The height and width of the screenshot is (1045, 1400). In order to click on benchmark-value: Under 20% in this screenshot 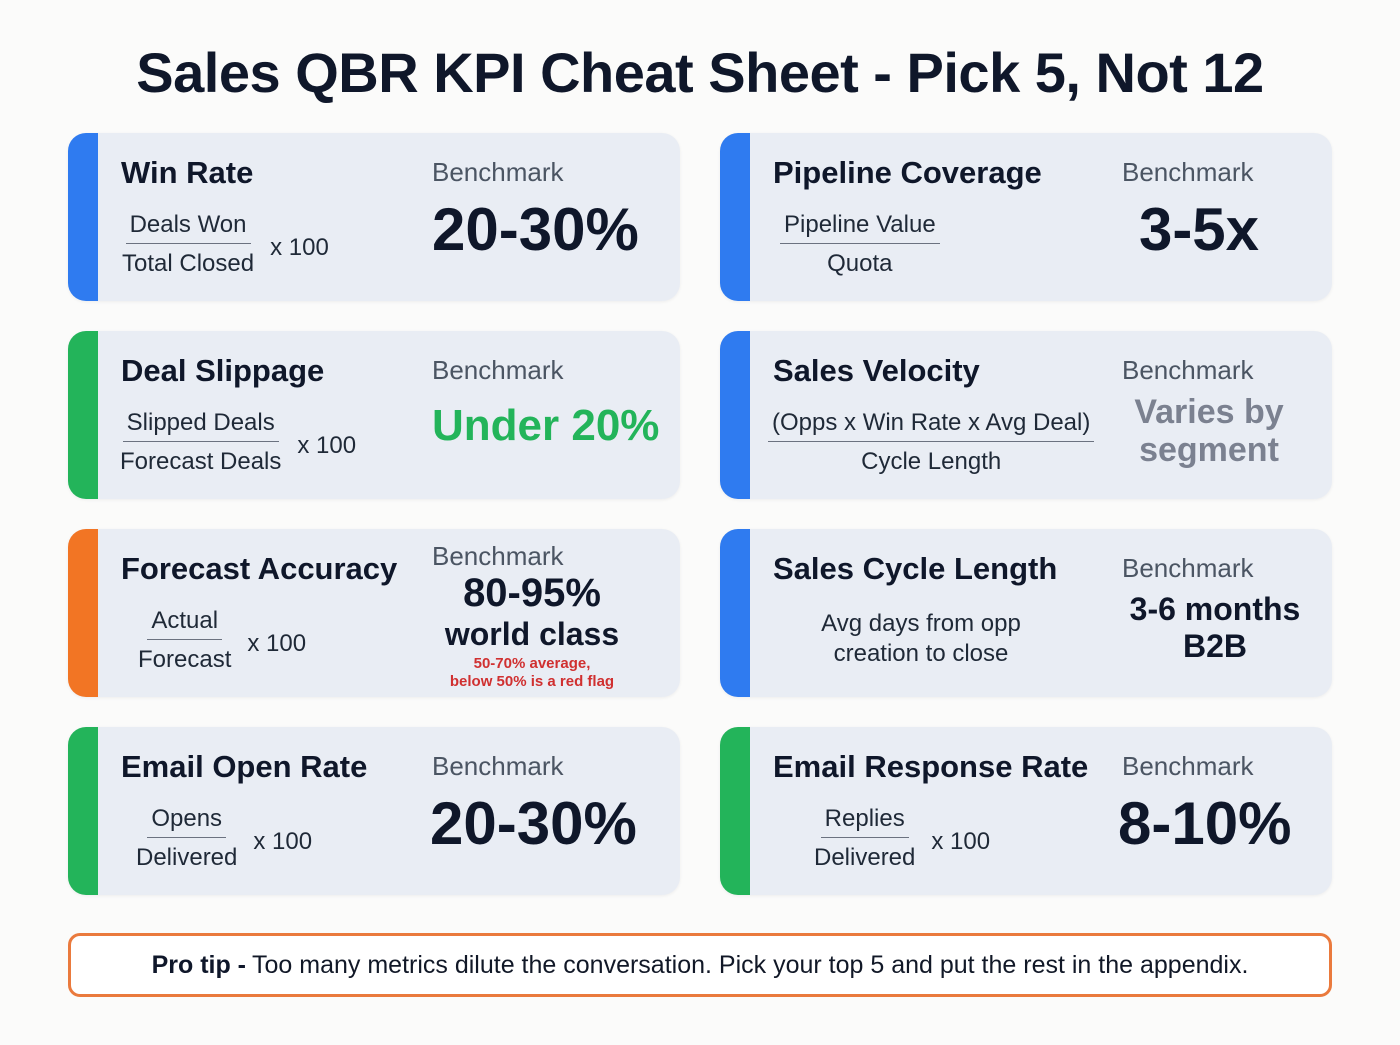, I will do `click(546, 425)`.